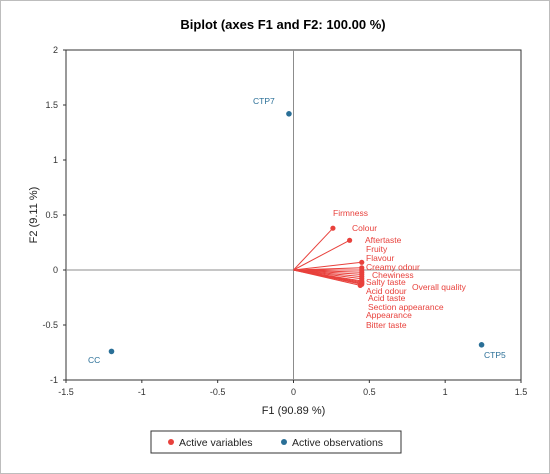 This screenshot has width=550, height=474. I want to click on y-tick-label: -1, so click(54, 380).